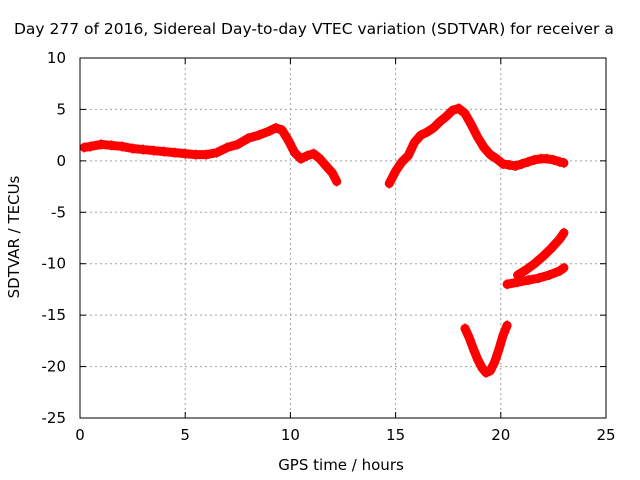 This screenshot has width=640, height=480. What do you see at coordinates (54, 418) in the screenshot?
I see `y-tick-label: -25` at bounding box center [54, 418].